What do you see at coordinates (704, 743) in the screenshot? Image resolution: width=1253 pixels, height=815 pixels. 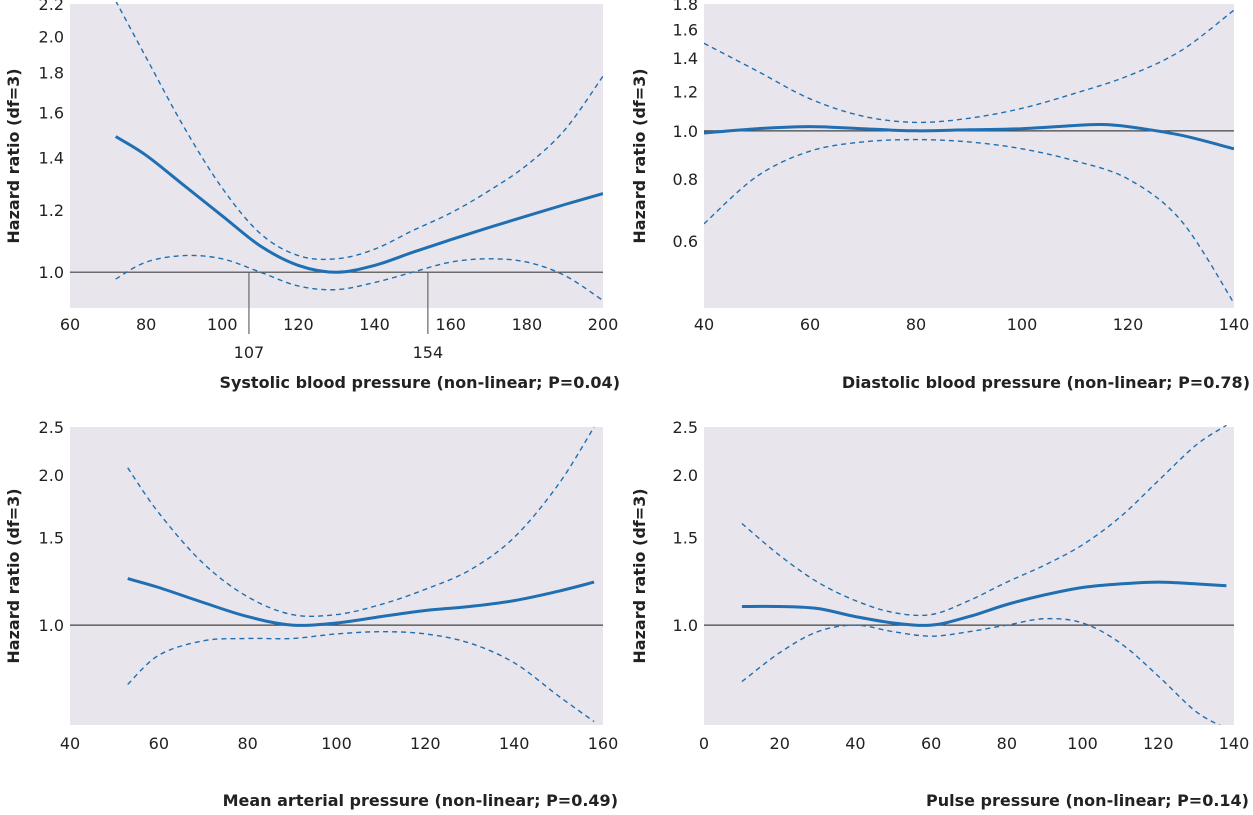 I see `x-tick-label: 0` at bounding box center [704, 743].